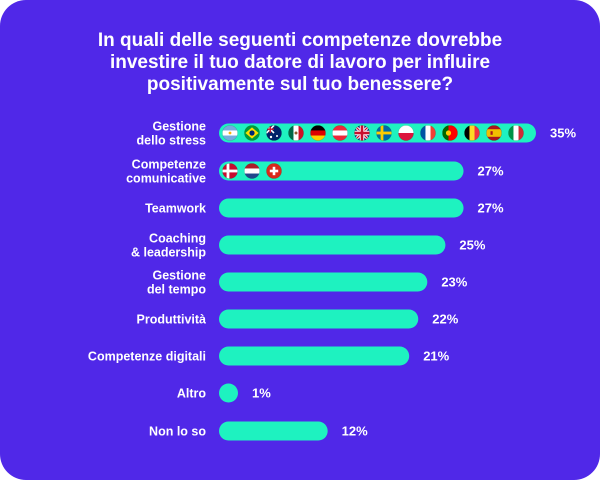 Image resolution: width=600 pixels, height=480 pixels. I want to click on value-label: 12%, so click(355, 431).